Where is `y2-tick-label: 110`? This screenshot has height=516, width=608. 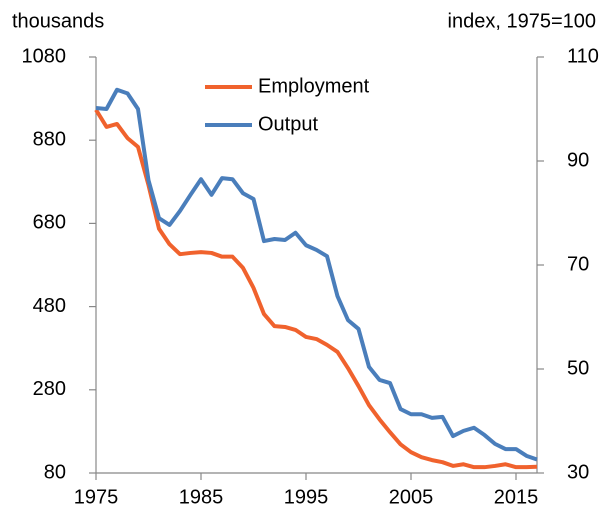 y2-tick-label: 110 is located at coordinates (583, 56).